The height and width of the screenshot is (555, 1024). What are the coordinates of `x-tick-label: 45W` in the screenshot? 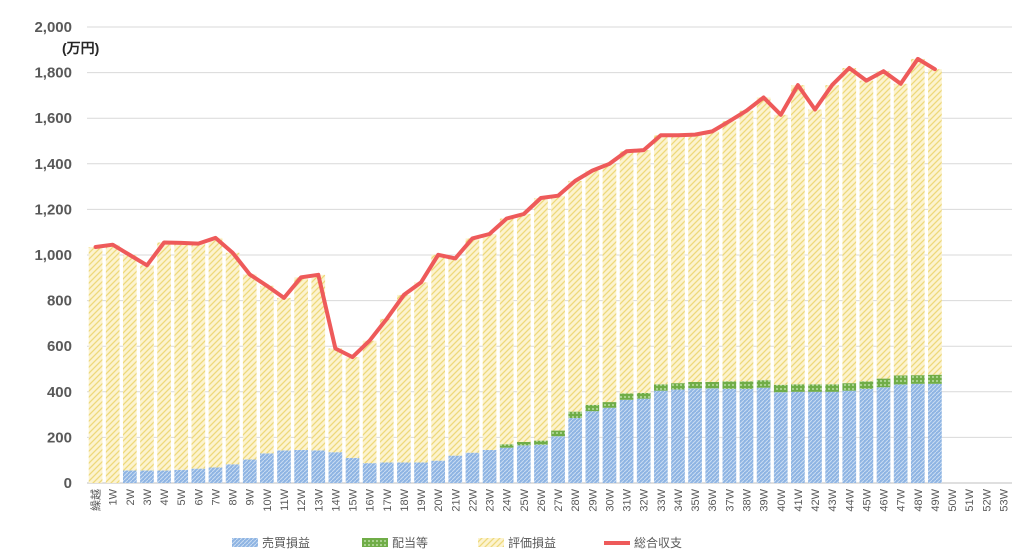 It's located at (867, 499).